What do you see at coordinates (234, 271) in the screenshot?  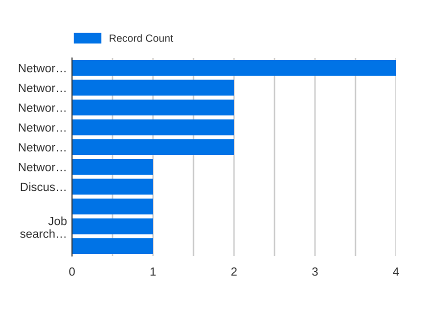 I see `x-tick-label: 2` at bounding box center [234, 271].